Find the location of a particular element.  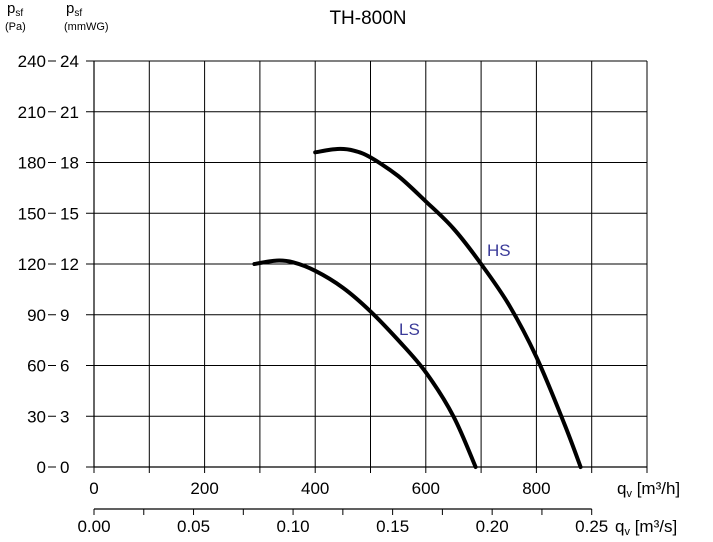

curve-label-hs: HS is located at coordinates (499, 250).